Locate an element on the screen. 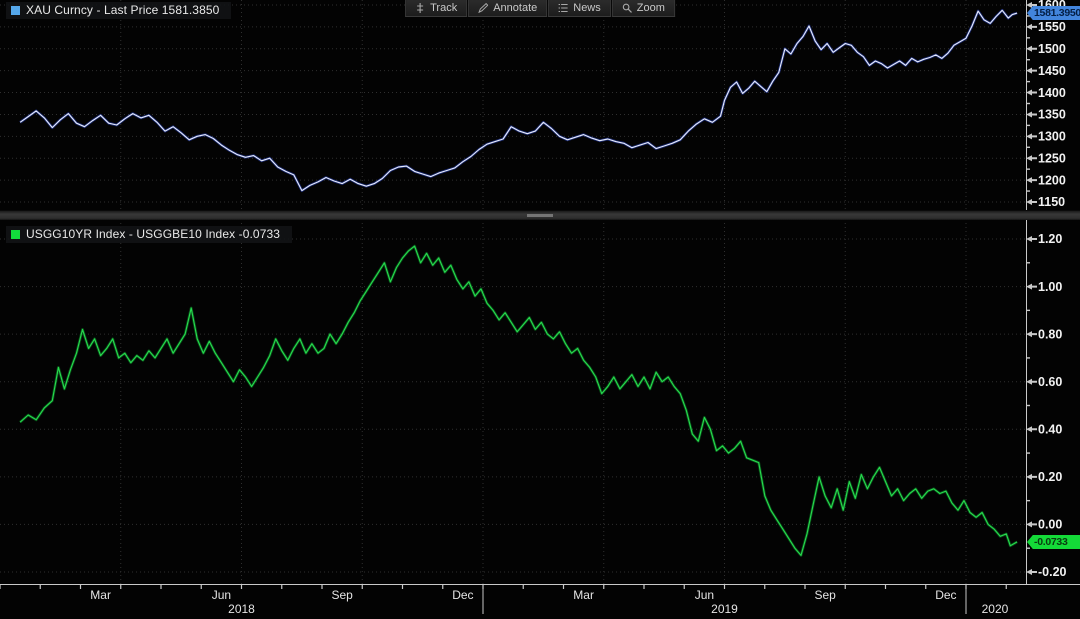 Image resolution: width=1080 pixels, height=619 pixels. chart-toolbar: Track Annotate News Zoom is located at coordinates (540, 8).